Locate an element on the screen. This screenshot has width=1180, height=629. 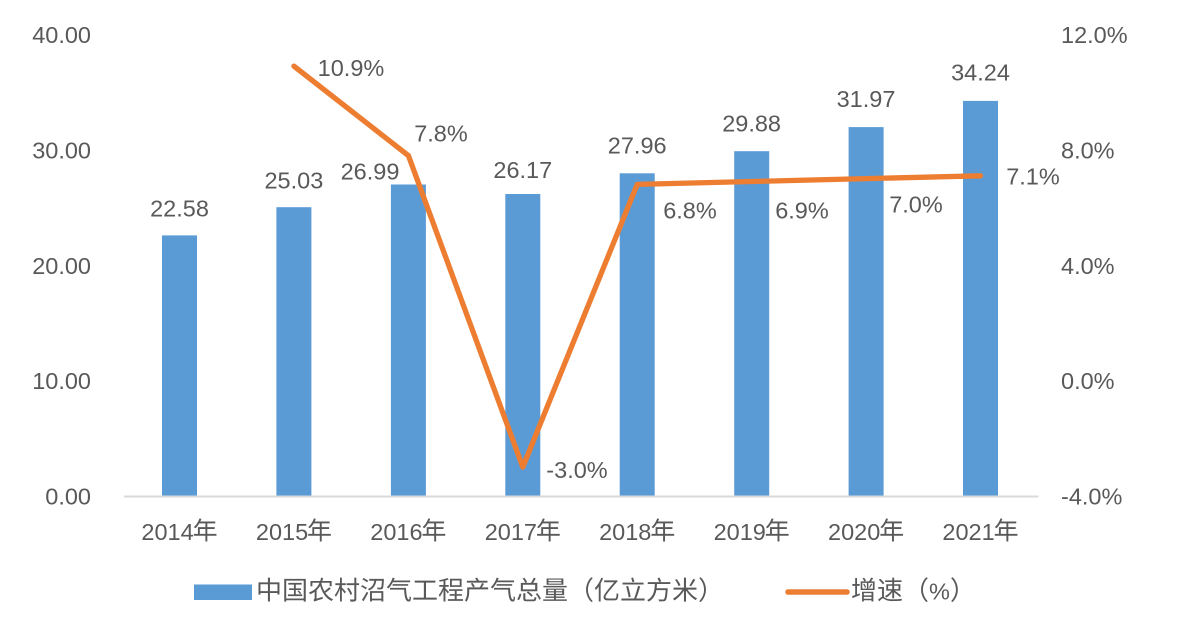
svg-text: 31.97 is located at coordinates (866, 99).